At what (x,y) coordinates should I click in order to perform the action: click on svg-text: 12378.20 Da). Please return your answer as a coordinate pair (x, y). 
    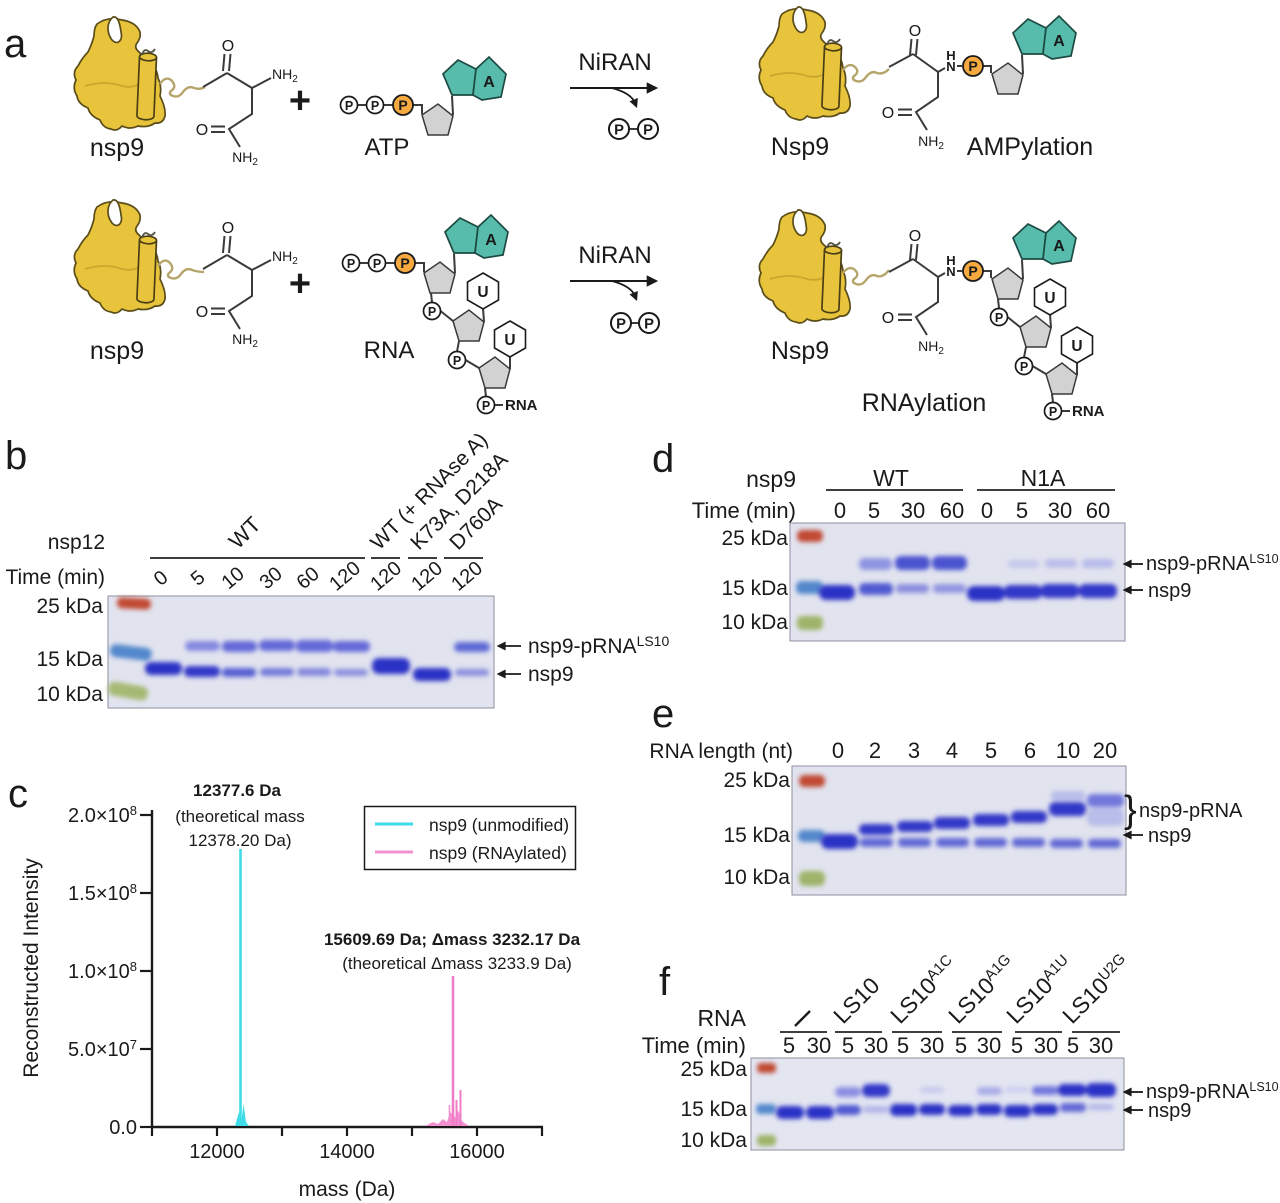
    Looking at the image, I should click on (239, 840).